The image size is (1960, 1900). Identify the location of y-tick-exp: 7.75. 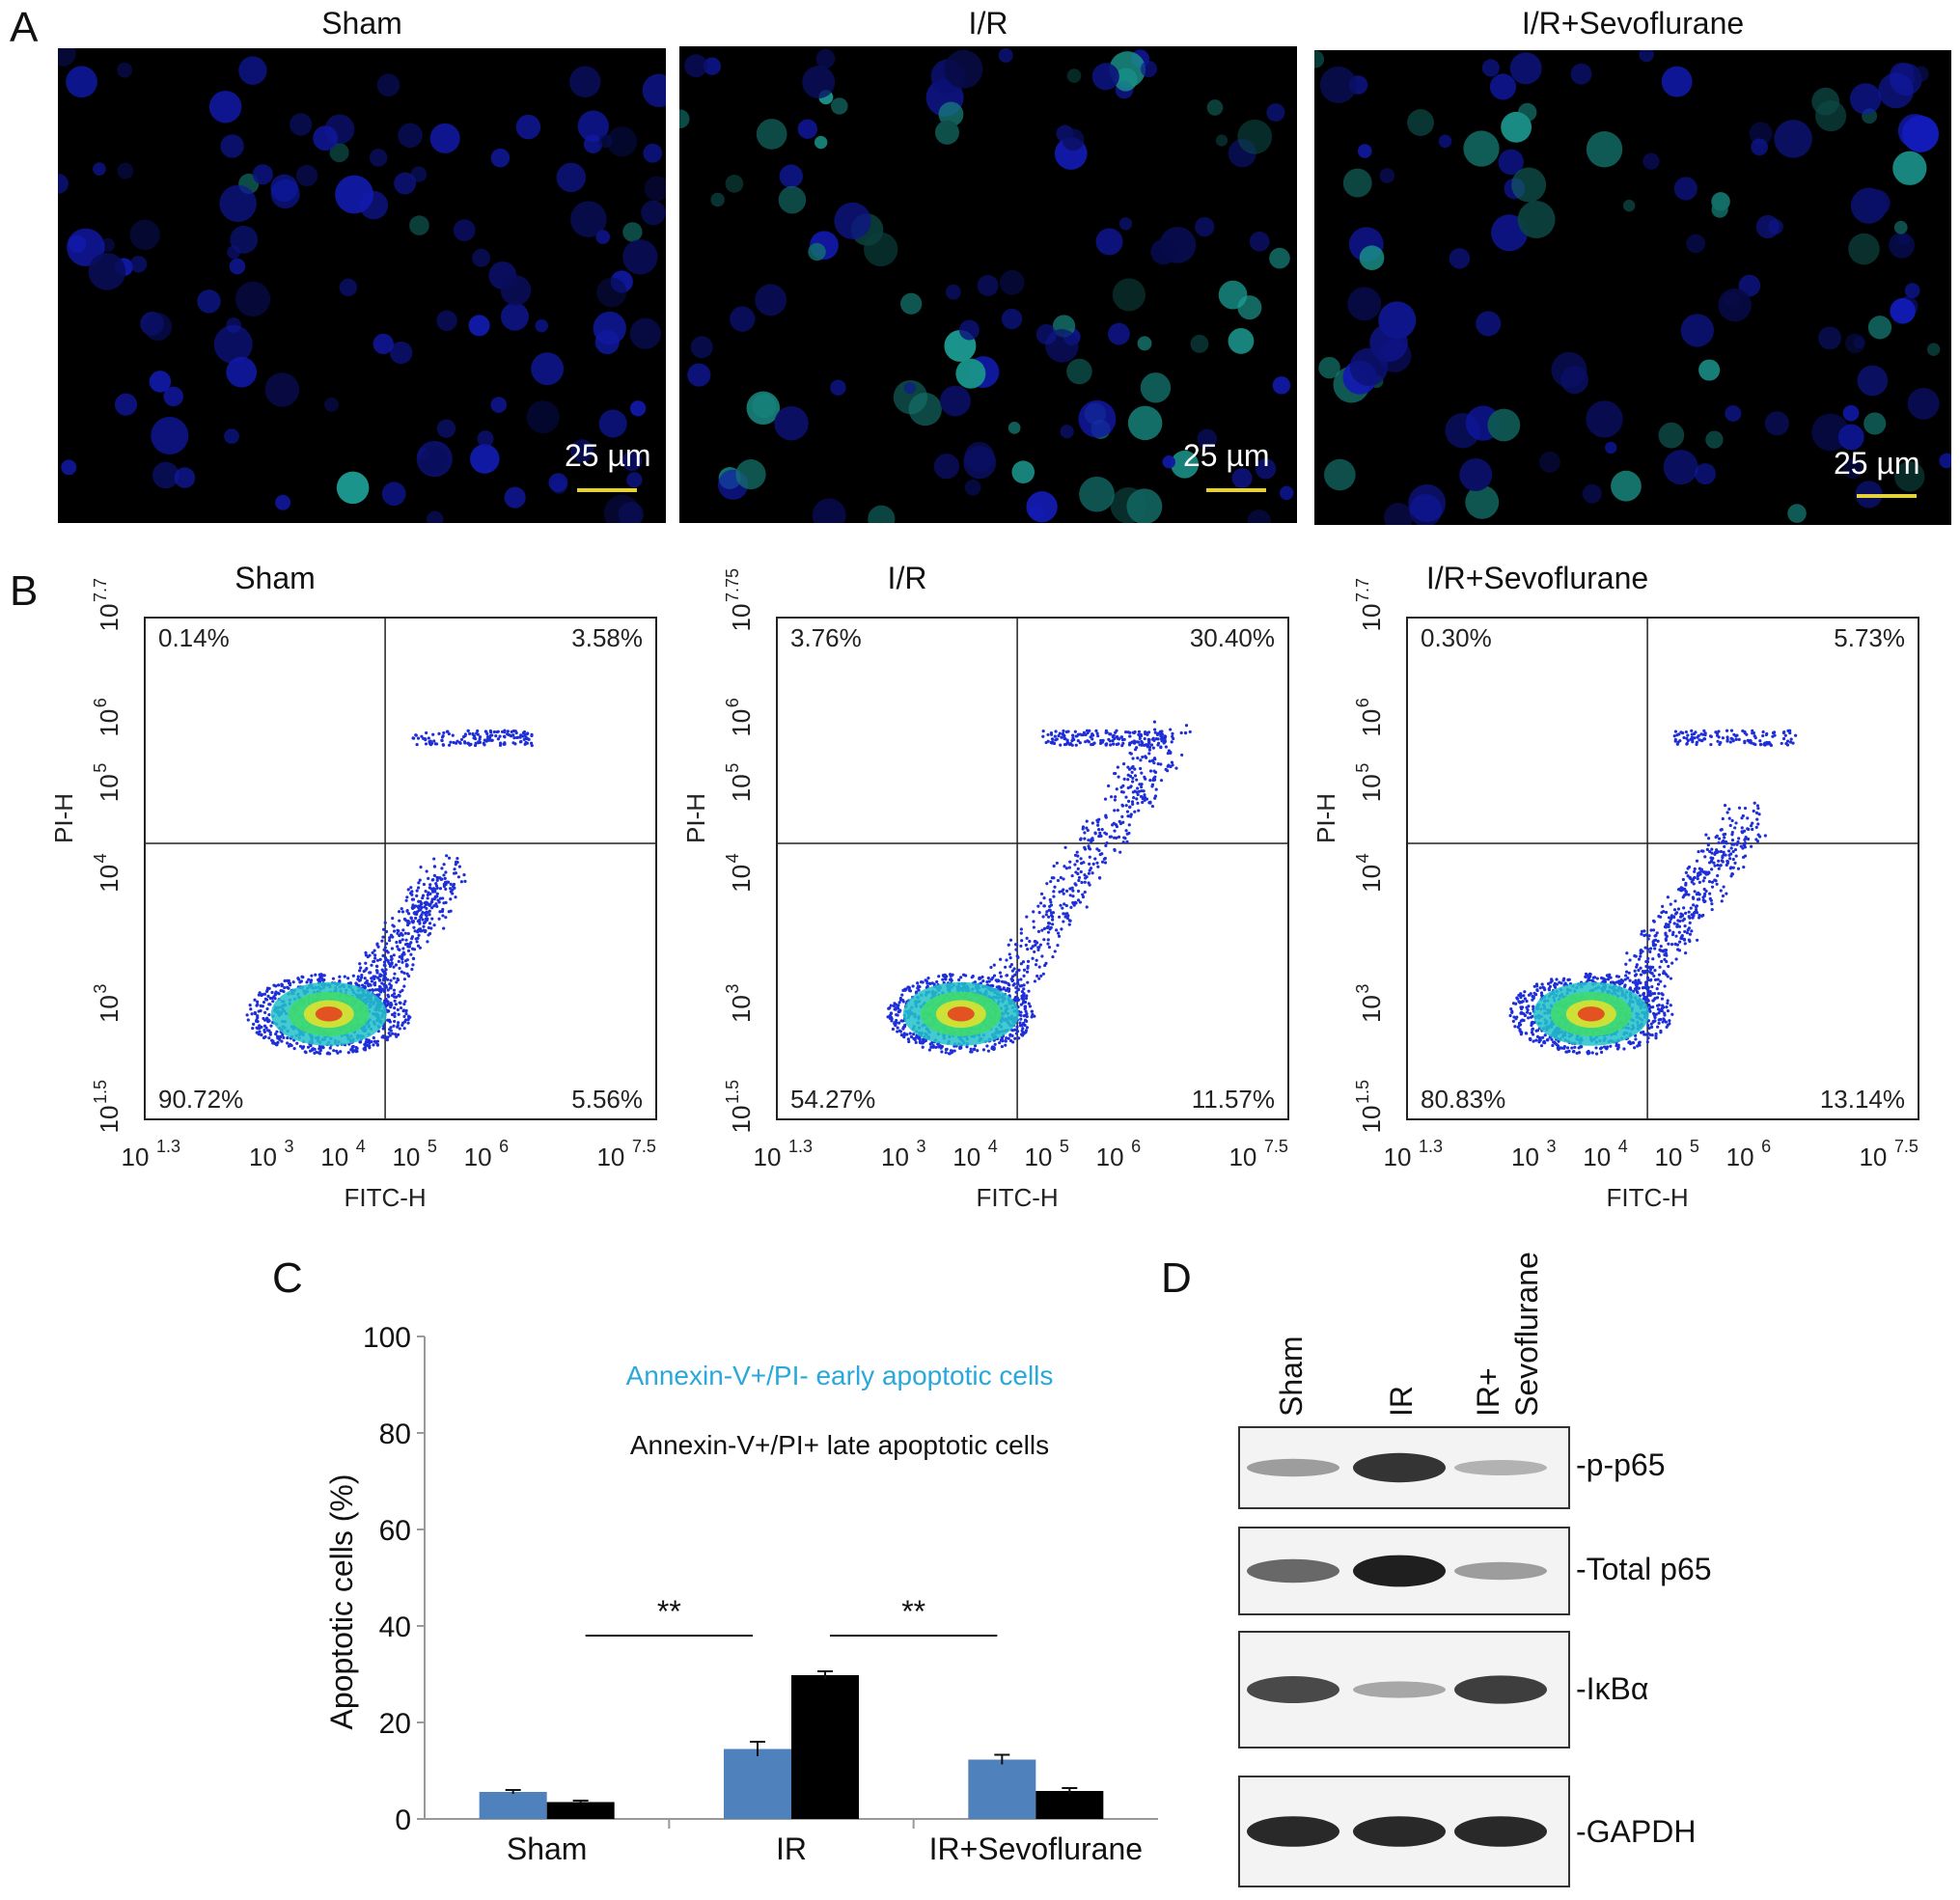
(732, 585).